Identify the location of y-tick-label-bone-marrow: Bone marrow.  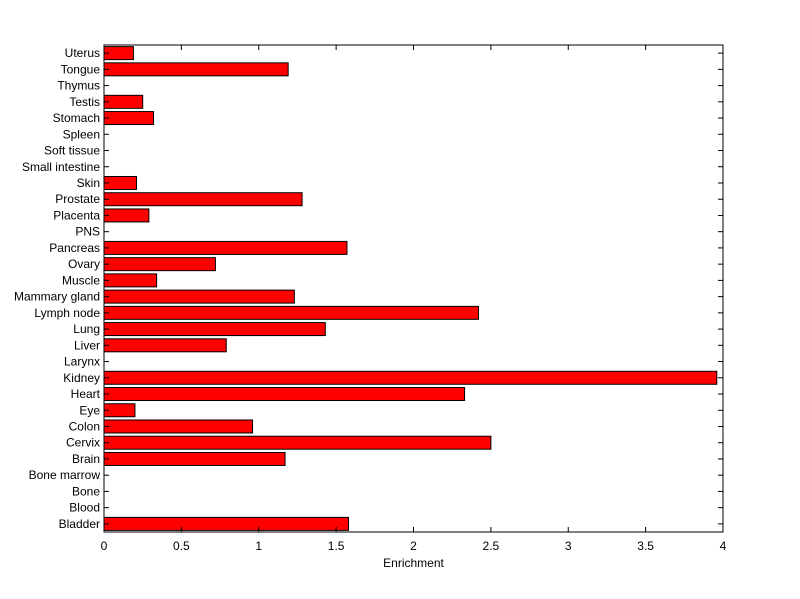
(65, 475).